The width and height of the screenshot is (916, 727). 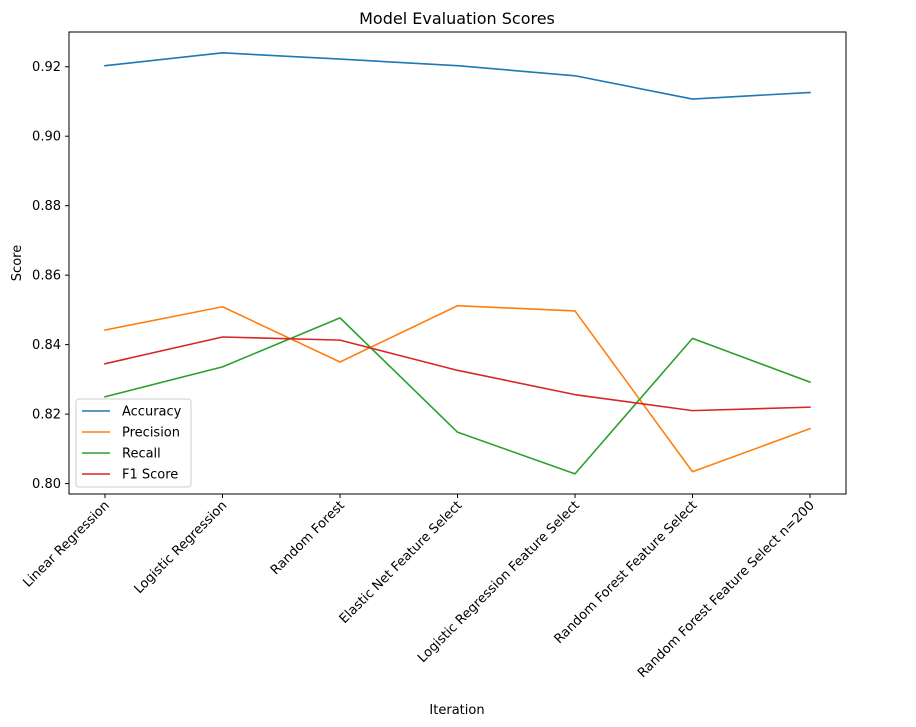 What do you see at coordinates (46, 345) in the screenshot?
I see `y-tick-label: 0.84` at bounding box center [46, 345].